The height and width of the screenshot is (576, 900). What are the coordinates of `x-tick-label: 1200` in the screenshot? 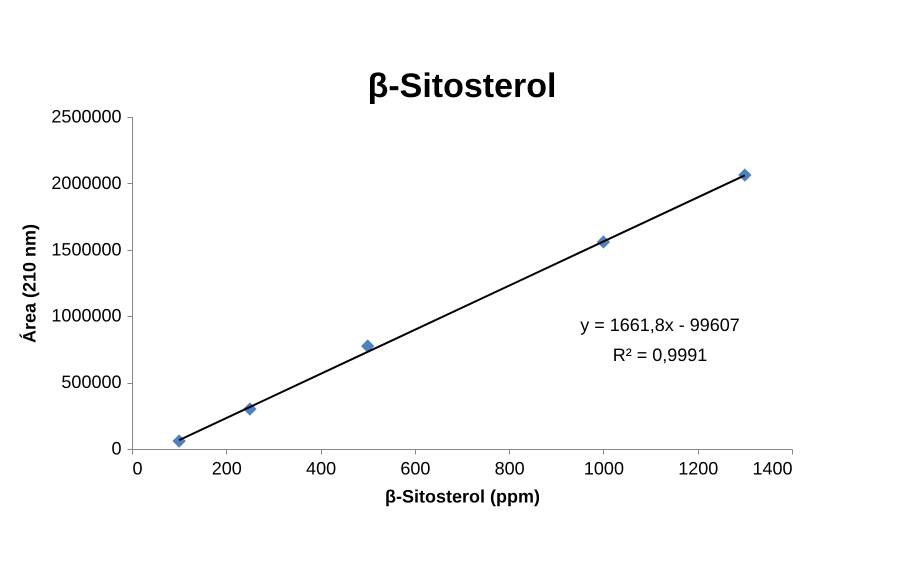 It's located at (698, 468).